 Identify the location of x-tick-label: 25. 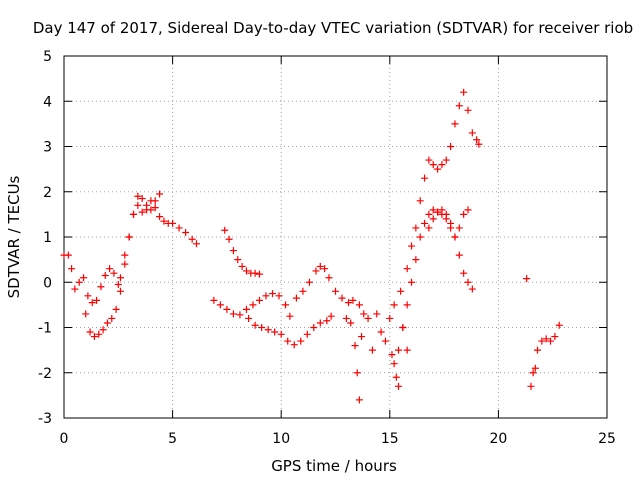
(607, 439).